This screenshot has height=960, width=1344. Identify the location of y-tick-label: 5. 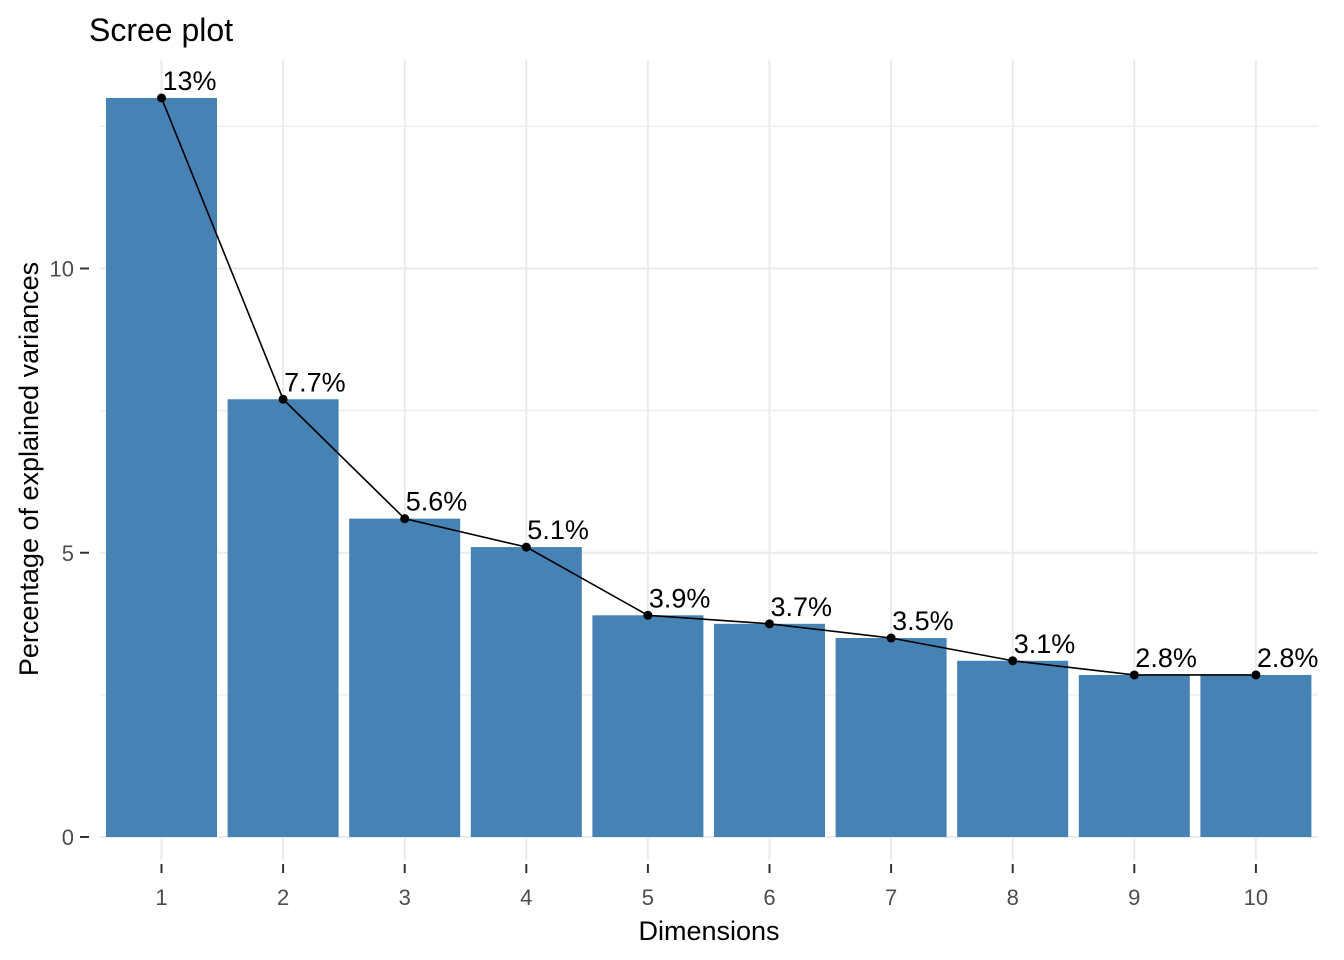
(68, 553).